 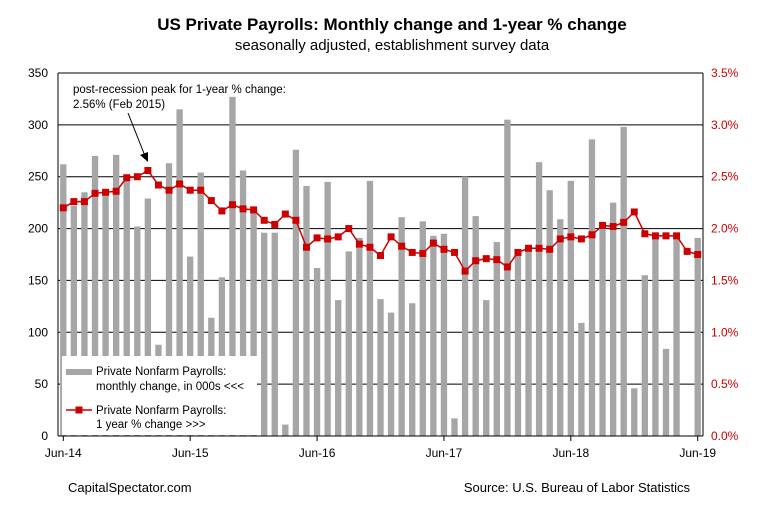 I want to click on footer-right: Source: U.S. Bureau of Labor Statistics, so click(x=577, y=487).